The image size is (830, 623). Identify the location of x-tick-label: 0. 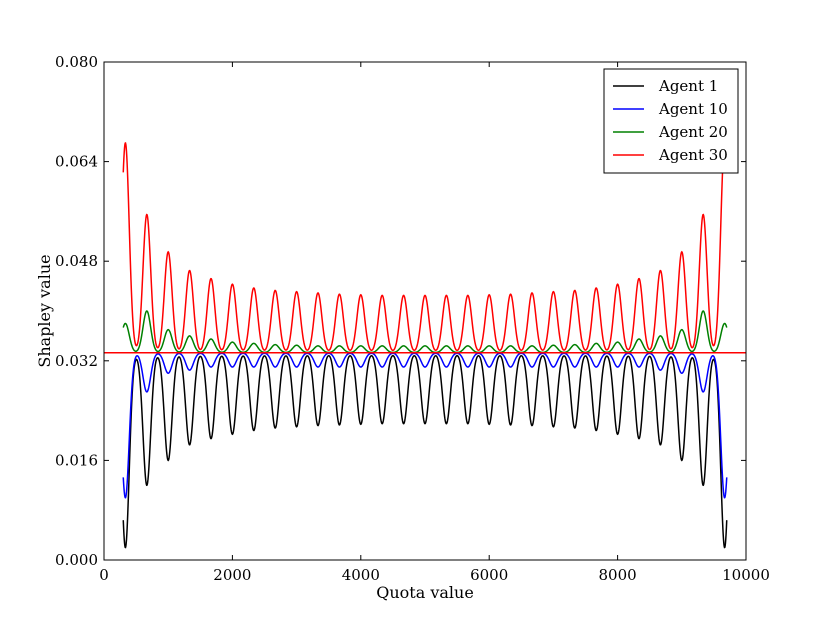
(104, 575).